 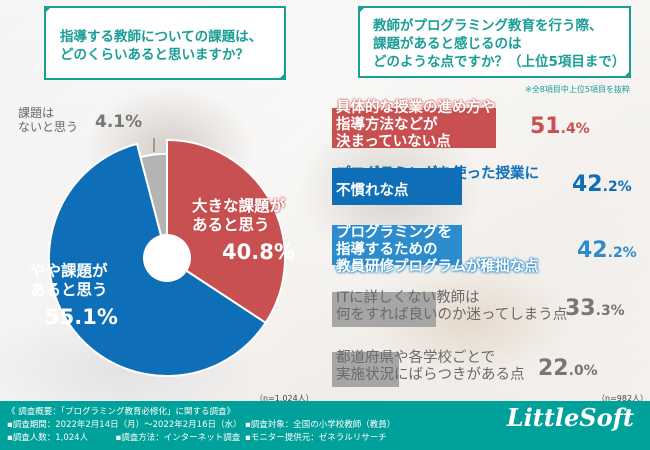 I want to click on left-question-line1: 指導する教師についての課題は、, so click(x=161, y=37).